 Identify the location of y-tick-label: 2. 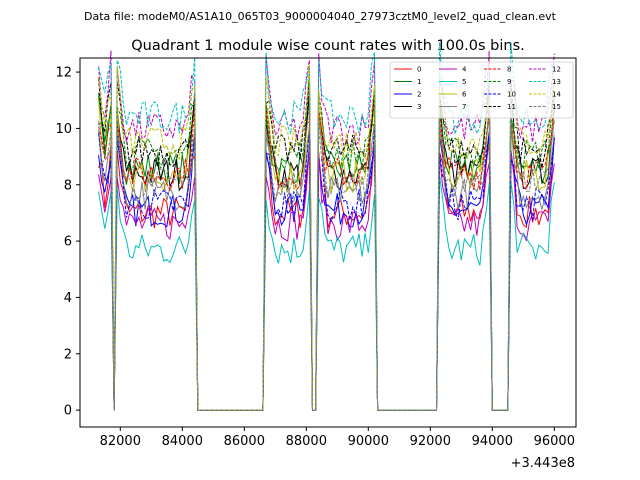
(68, 354).